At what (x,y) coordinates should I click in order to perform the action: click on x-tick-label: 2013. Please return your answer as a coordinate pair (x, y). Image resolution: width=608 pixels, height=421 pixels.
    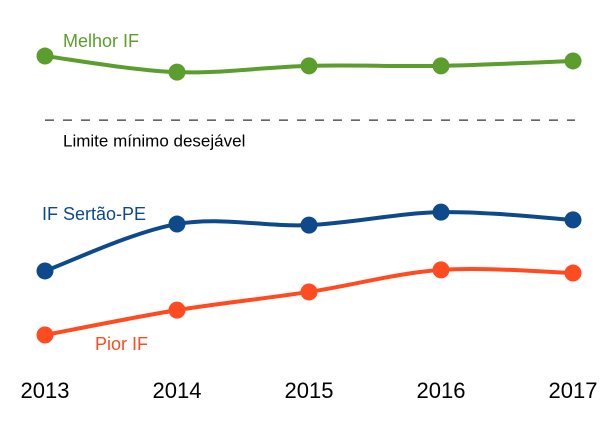
    Looking at the image, I should click on (45, 390).